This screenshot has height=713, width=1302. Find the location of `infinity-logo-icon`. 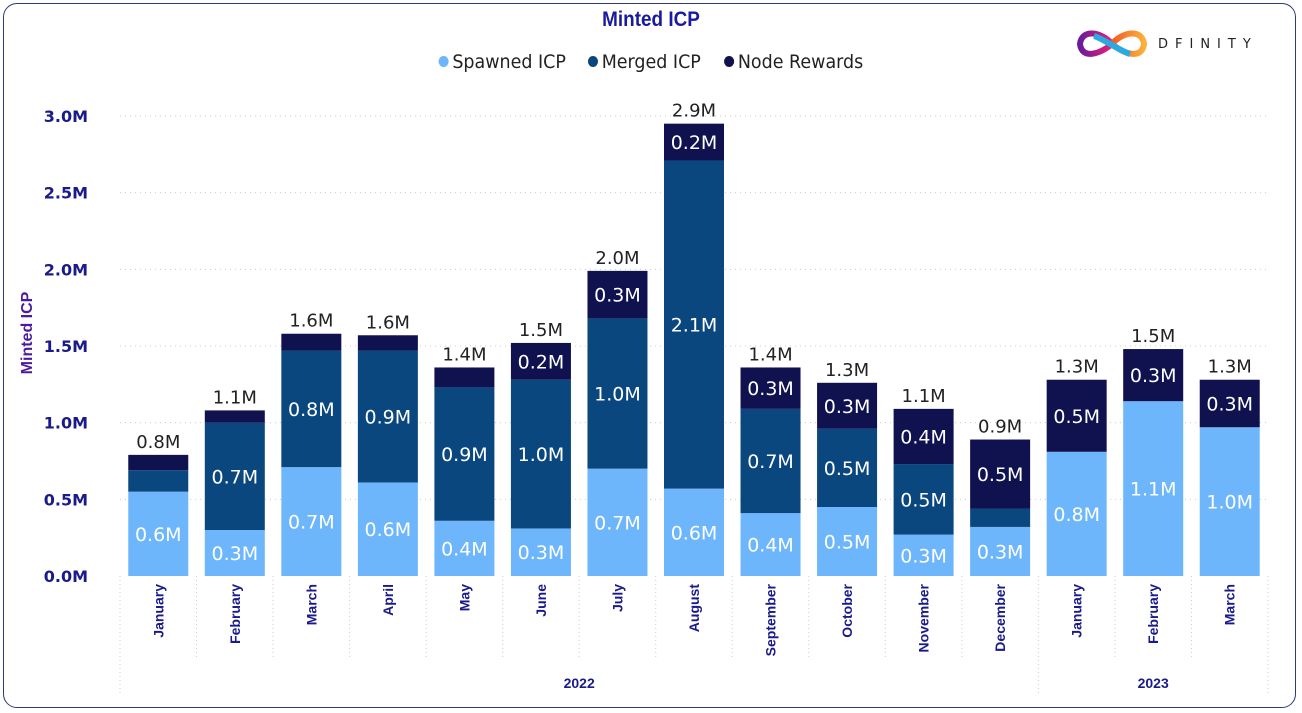

infinity-logo-icon is located at coordinates (1112, 43).